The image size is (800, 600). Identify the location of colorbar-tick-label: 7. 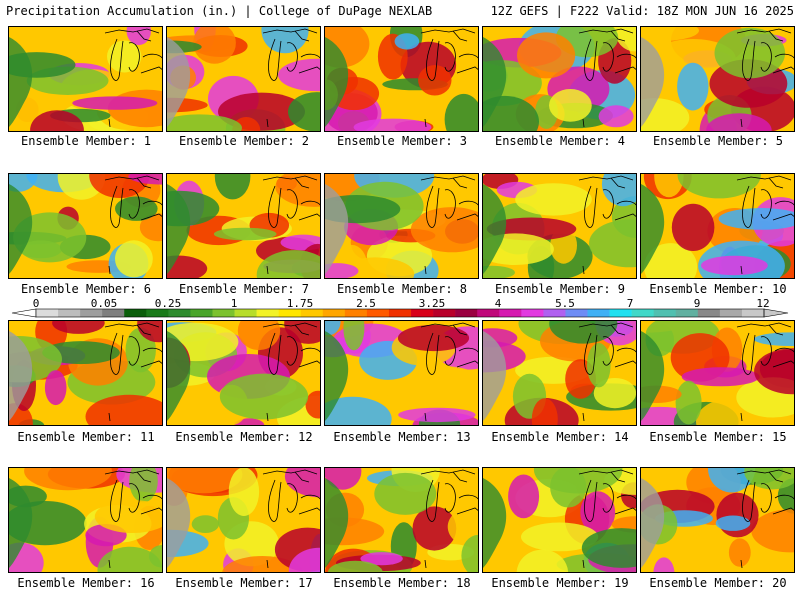
(630, 303).